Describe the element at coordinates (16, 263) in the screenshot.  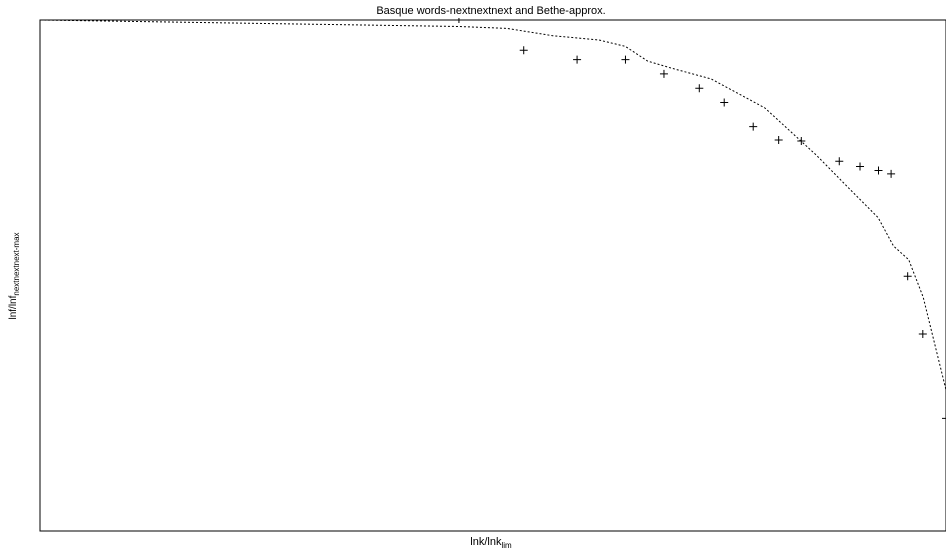
I see `y-axis-label-sub: nextnextnext-max` at that location.